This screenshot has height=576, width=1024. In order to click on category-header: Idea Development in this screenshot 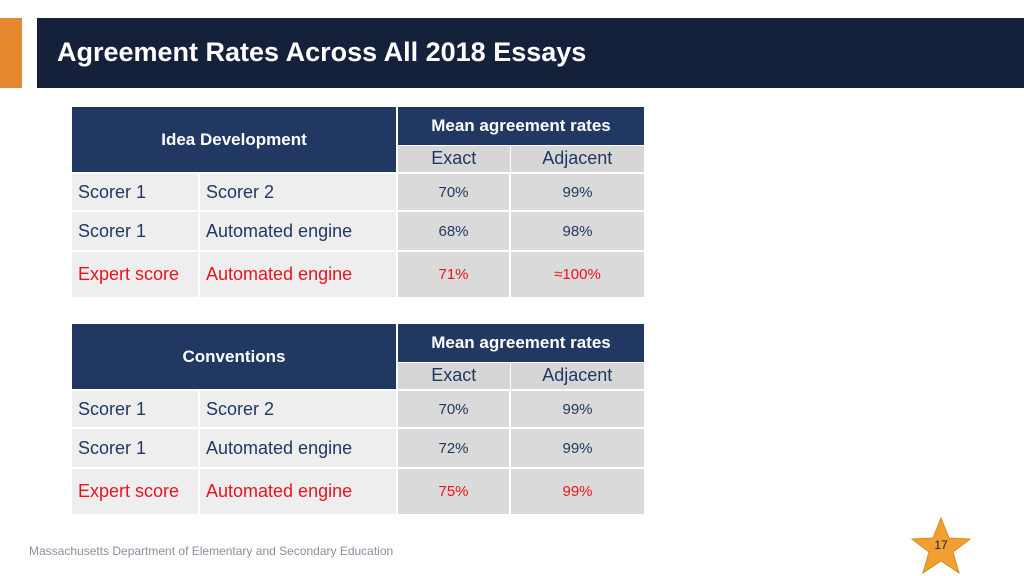, I will do `click(235, 140)`.